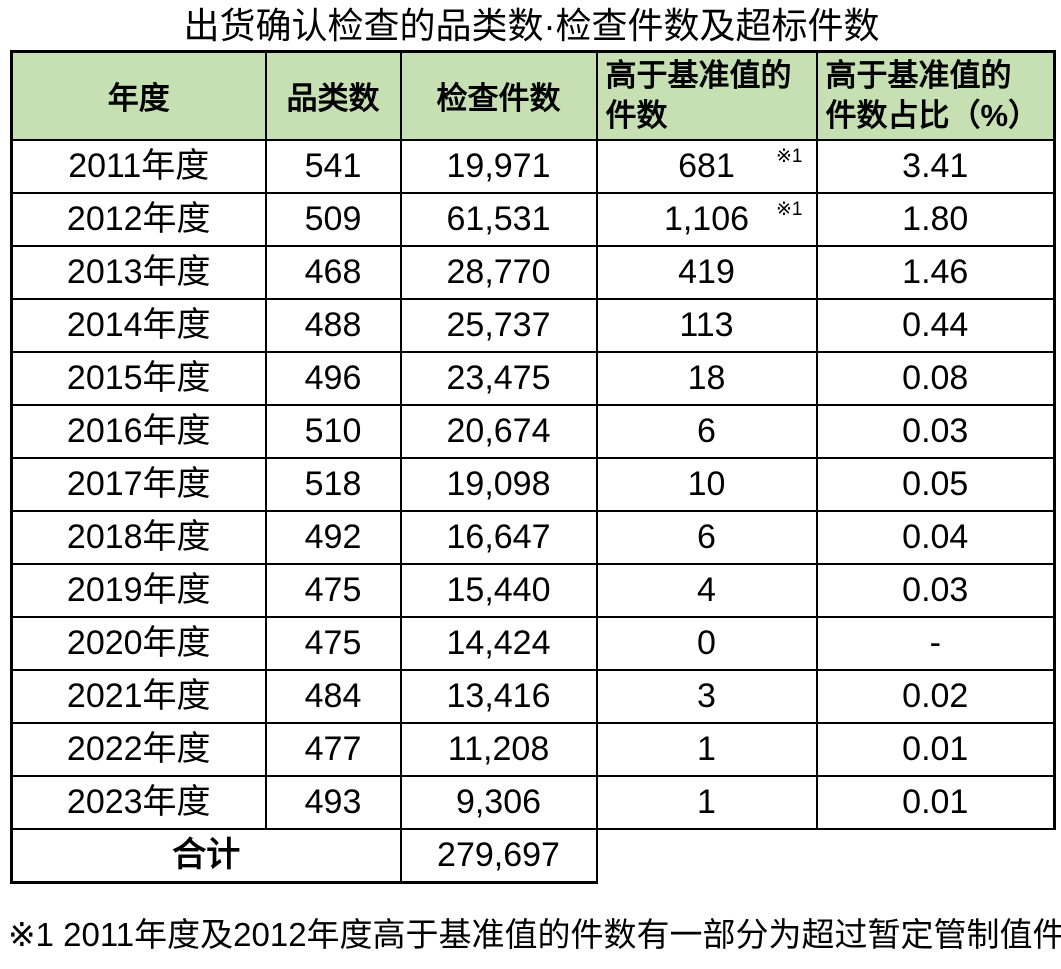  I want to click on inspected-cell: 19,971, so click(498, 166).